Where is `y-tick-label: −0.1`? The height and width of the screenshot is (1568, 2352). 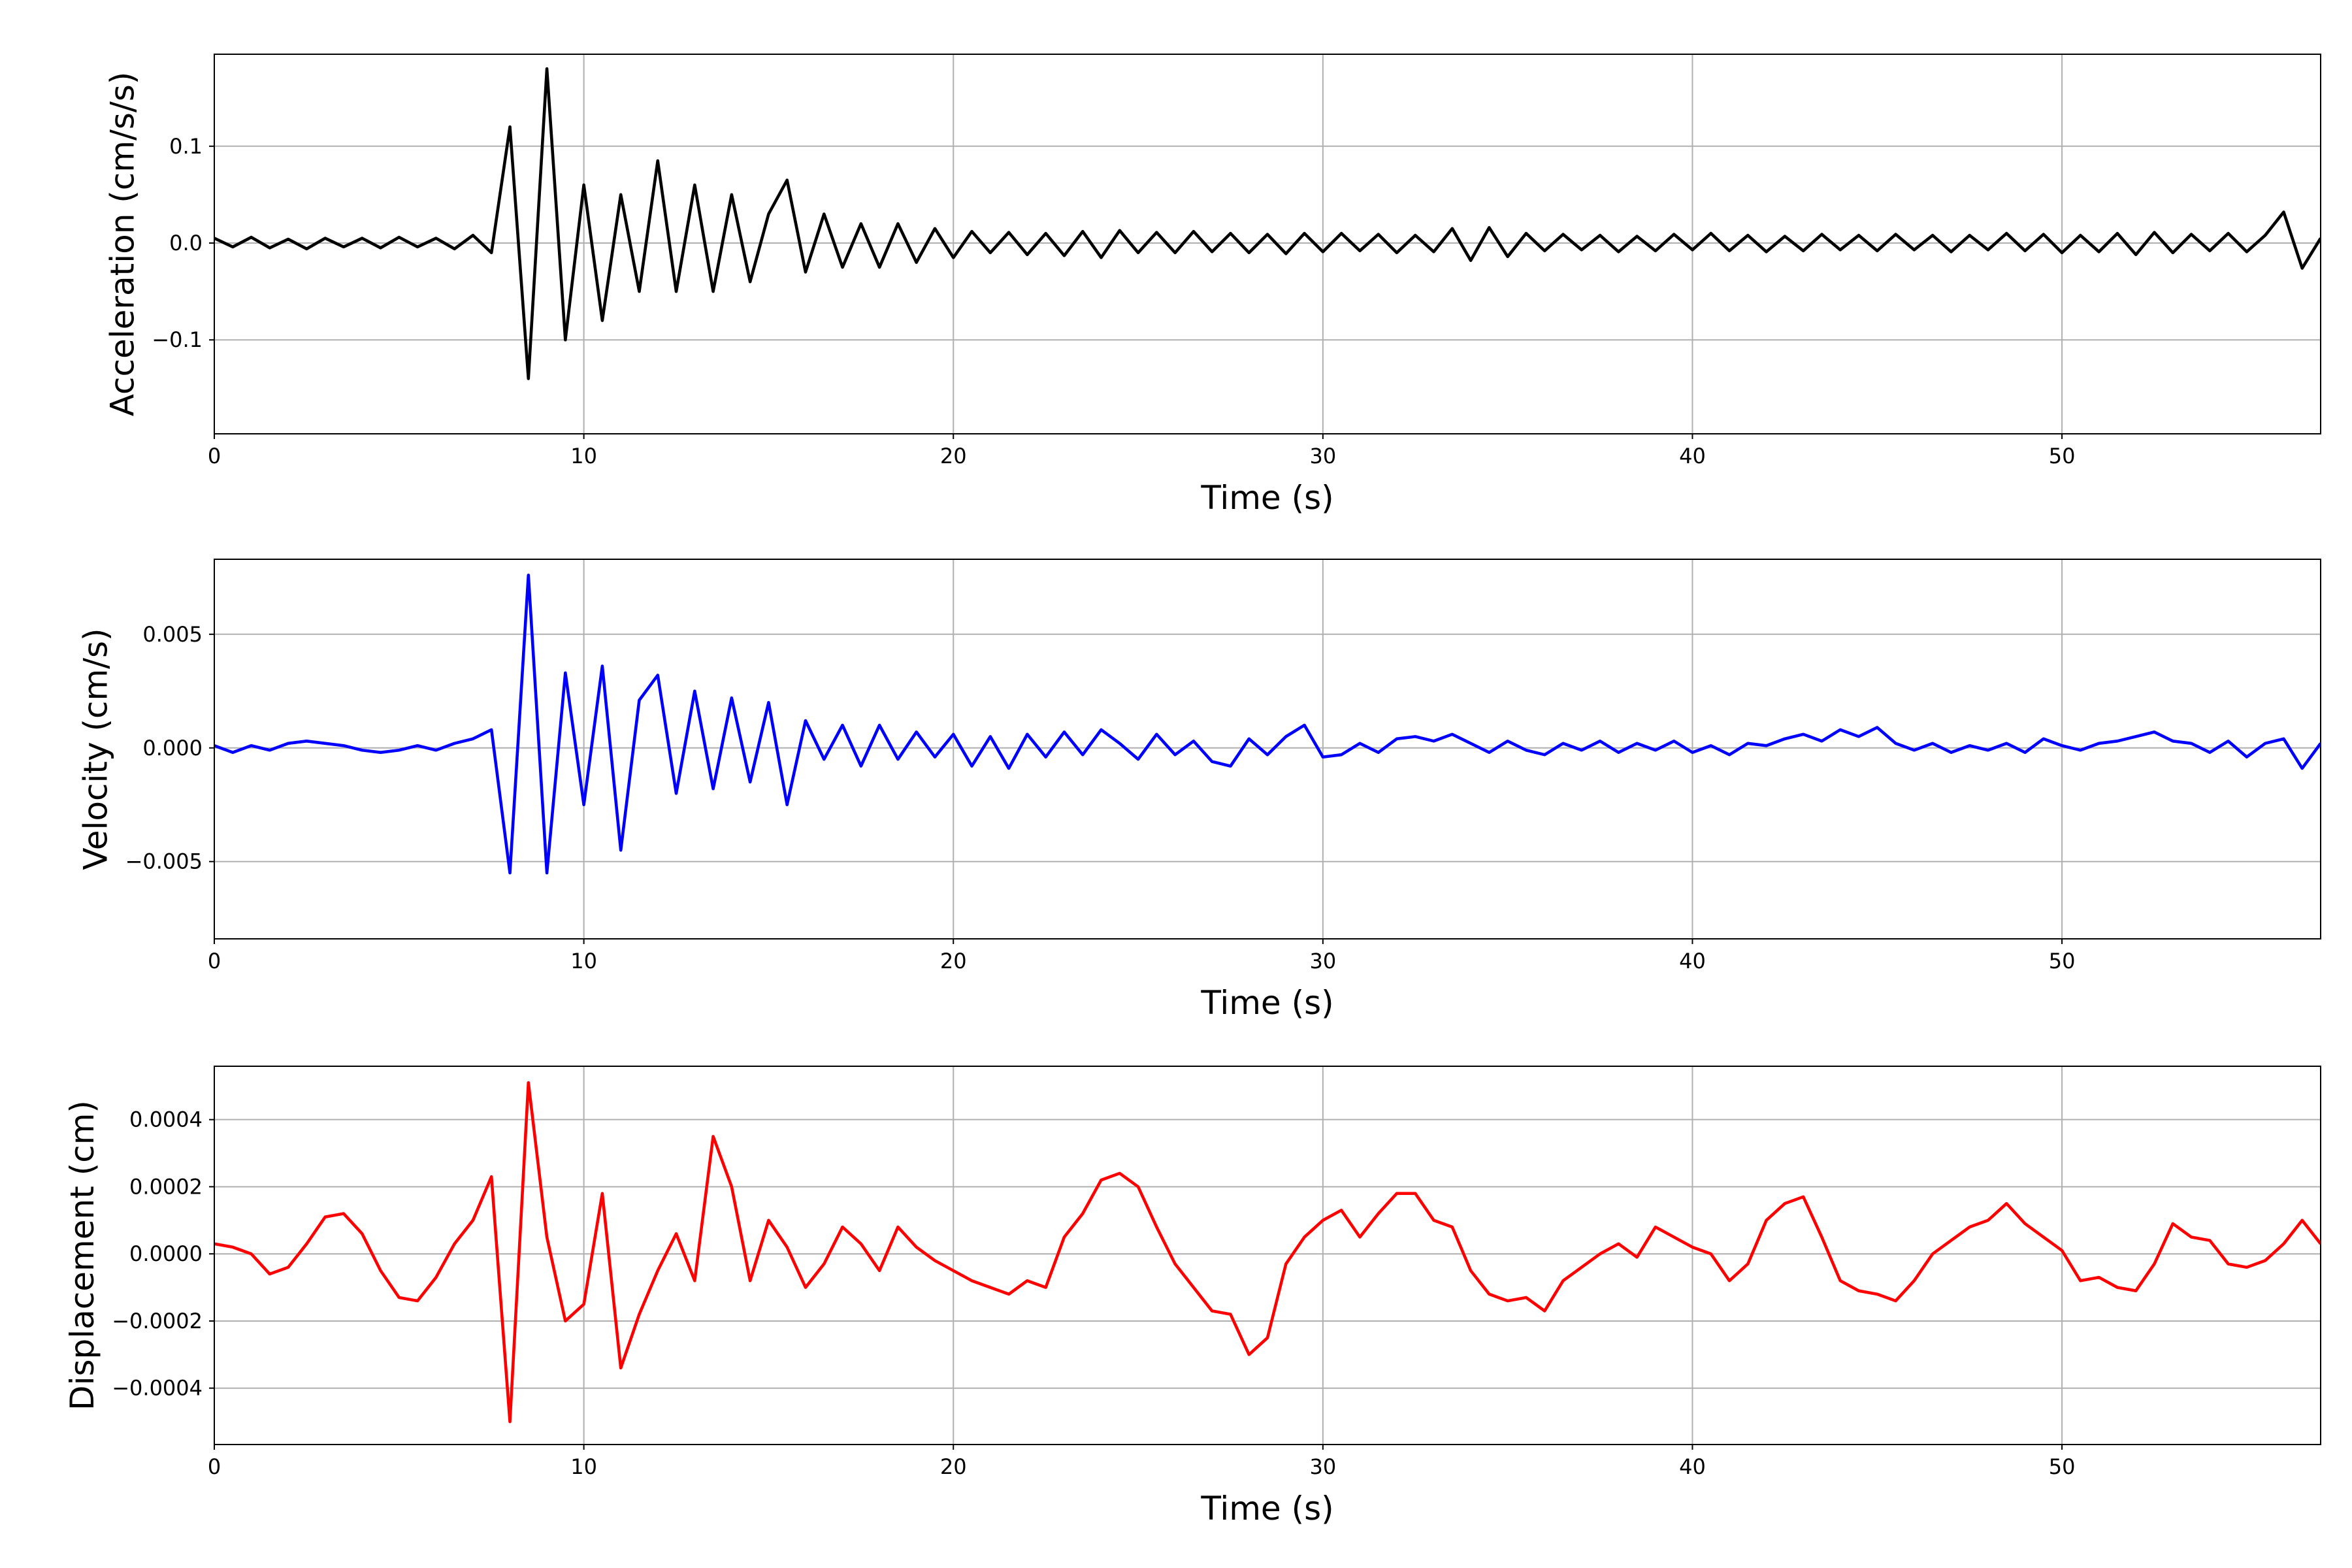
y-tick-label: −0.1 is located at coordinates (177, 339).